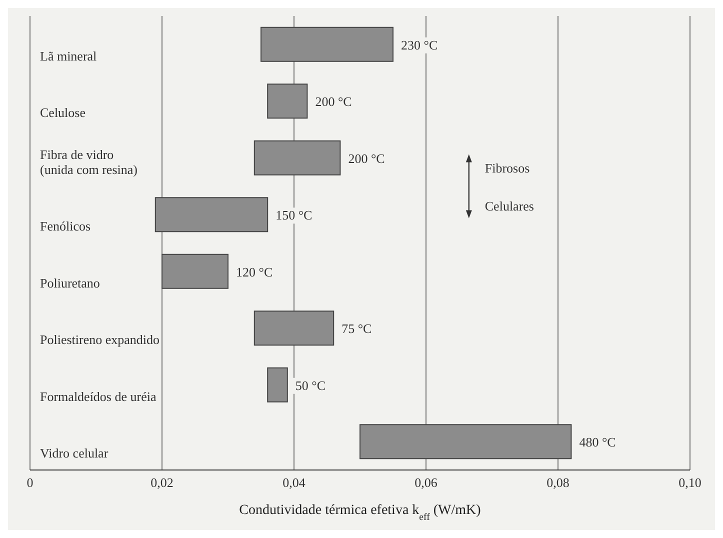  I want to click on x-tick-label: 0,10, so click(690, 482).